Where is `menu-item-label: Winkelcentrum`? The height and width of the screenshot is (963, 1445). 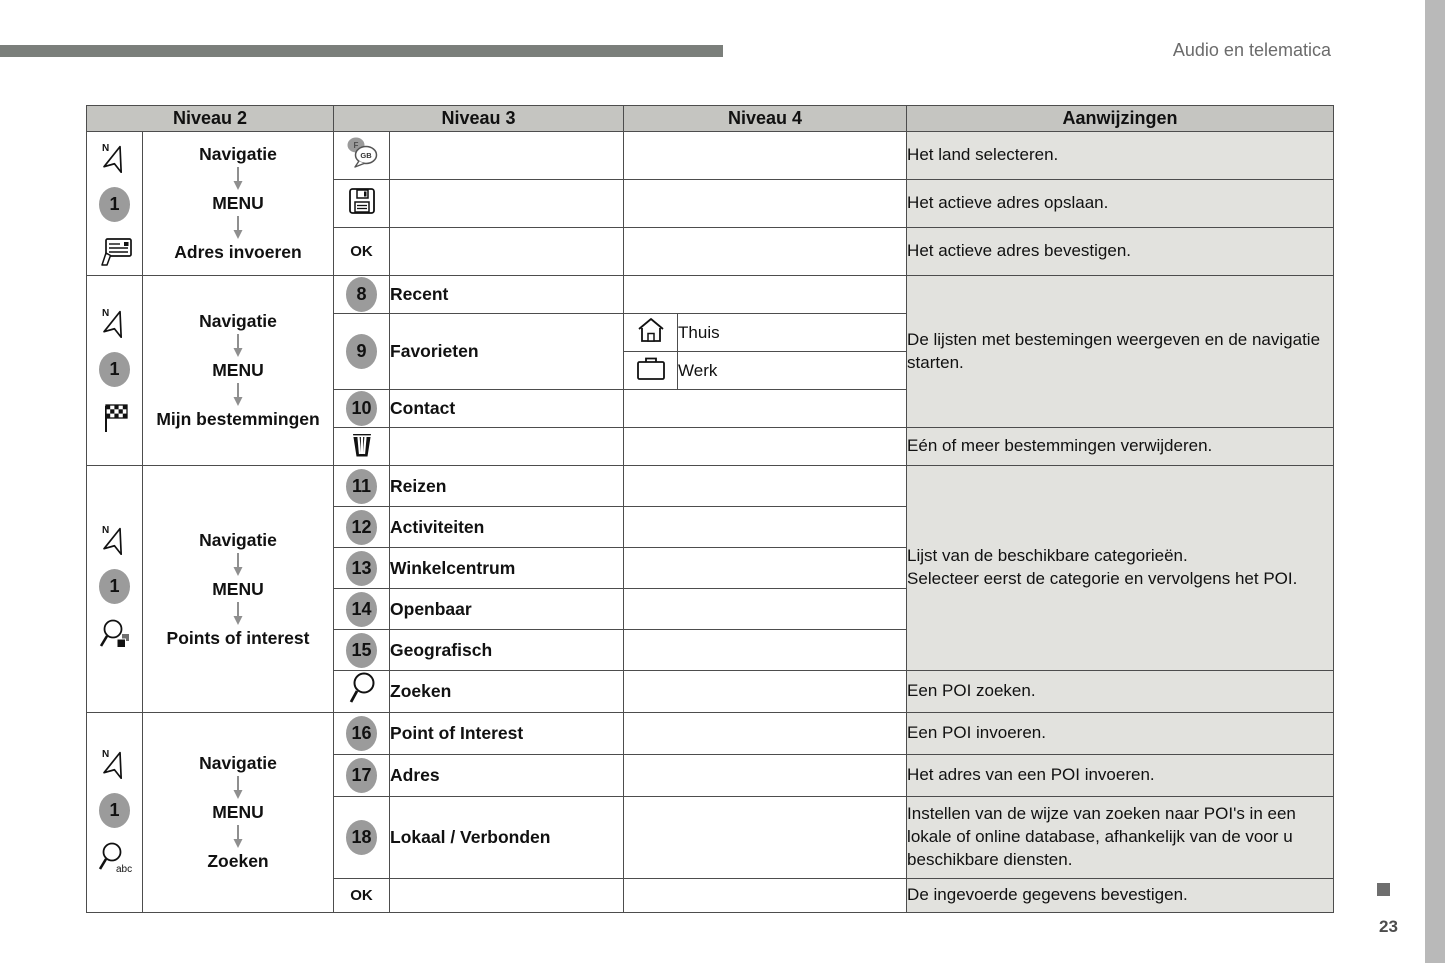 menu-item-label: Winkelcentrum is located at coordinates (507, 568).